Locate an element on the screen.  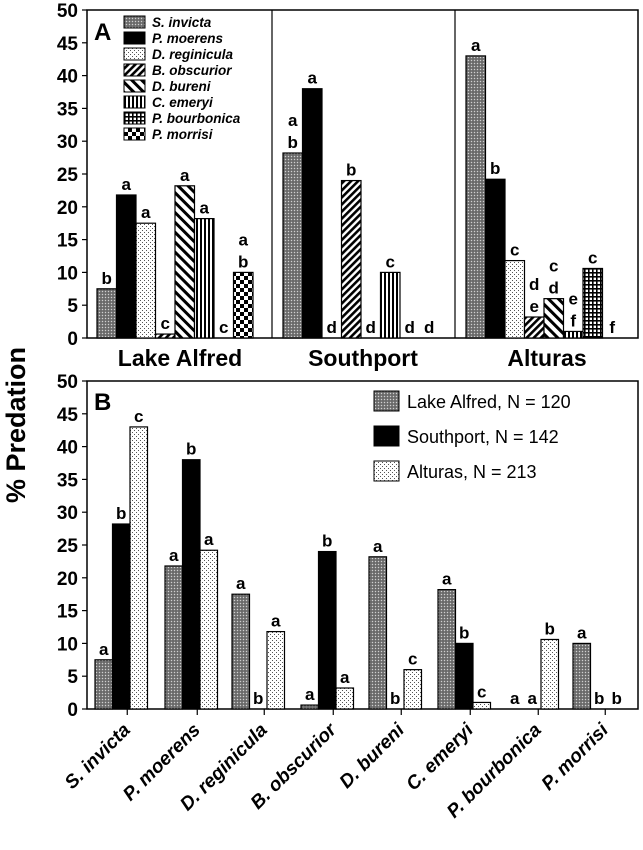
panel-b-bar-d-reginicula-alturas is located at coordinates (276, 670).